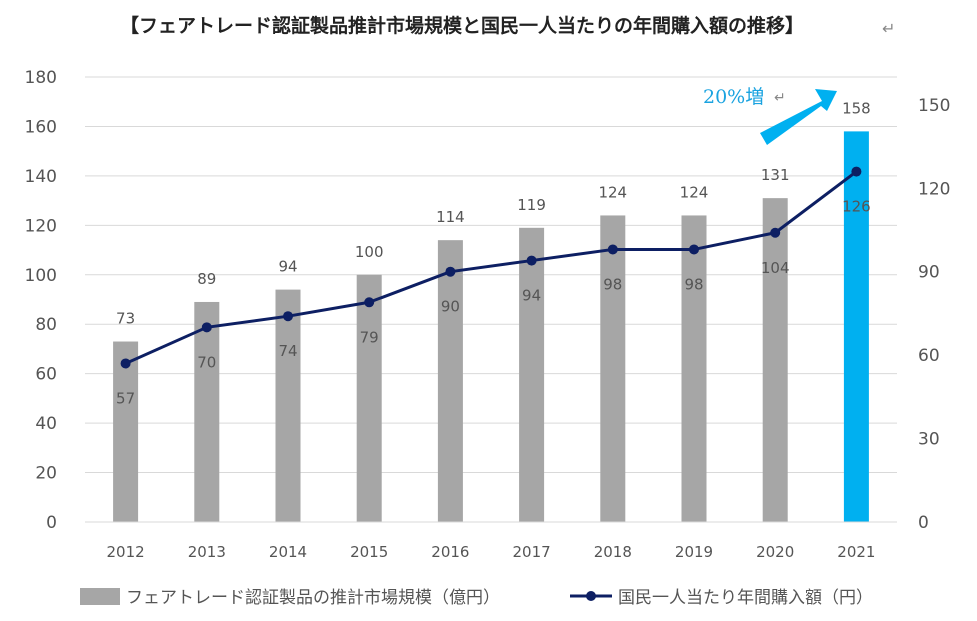 The height and width of the screenshot is (621, 977). What do you see at coordinates (41, 300) in the screenshot?
I see `y-axis-left: 0 20 40 60 80 100 120 140 160 180` at bounding box center [41, 300].